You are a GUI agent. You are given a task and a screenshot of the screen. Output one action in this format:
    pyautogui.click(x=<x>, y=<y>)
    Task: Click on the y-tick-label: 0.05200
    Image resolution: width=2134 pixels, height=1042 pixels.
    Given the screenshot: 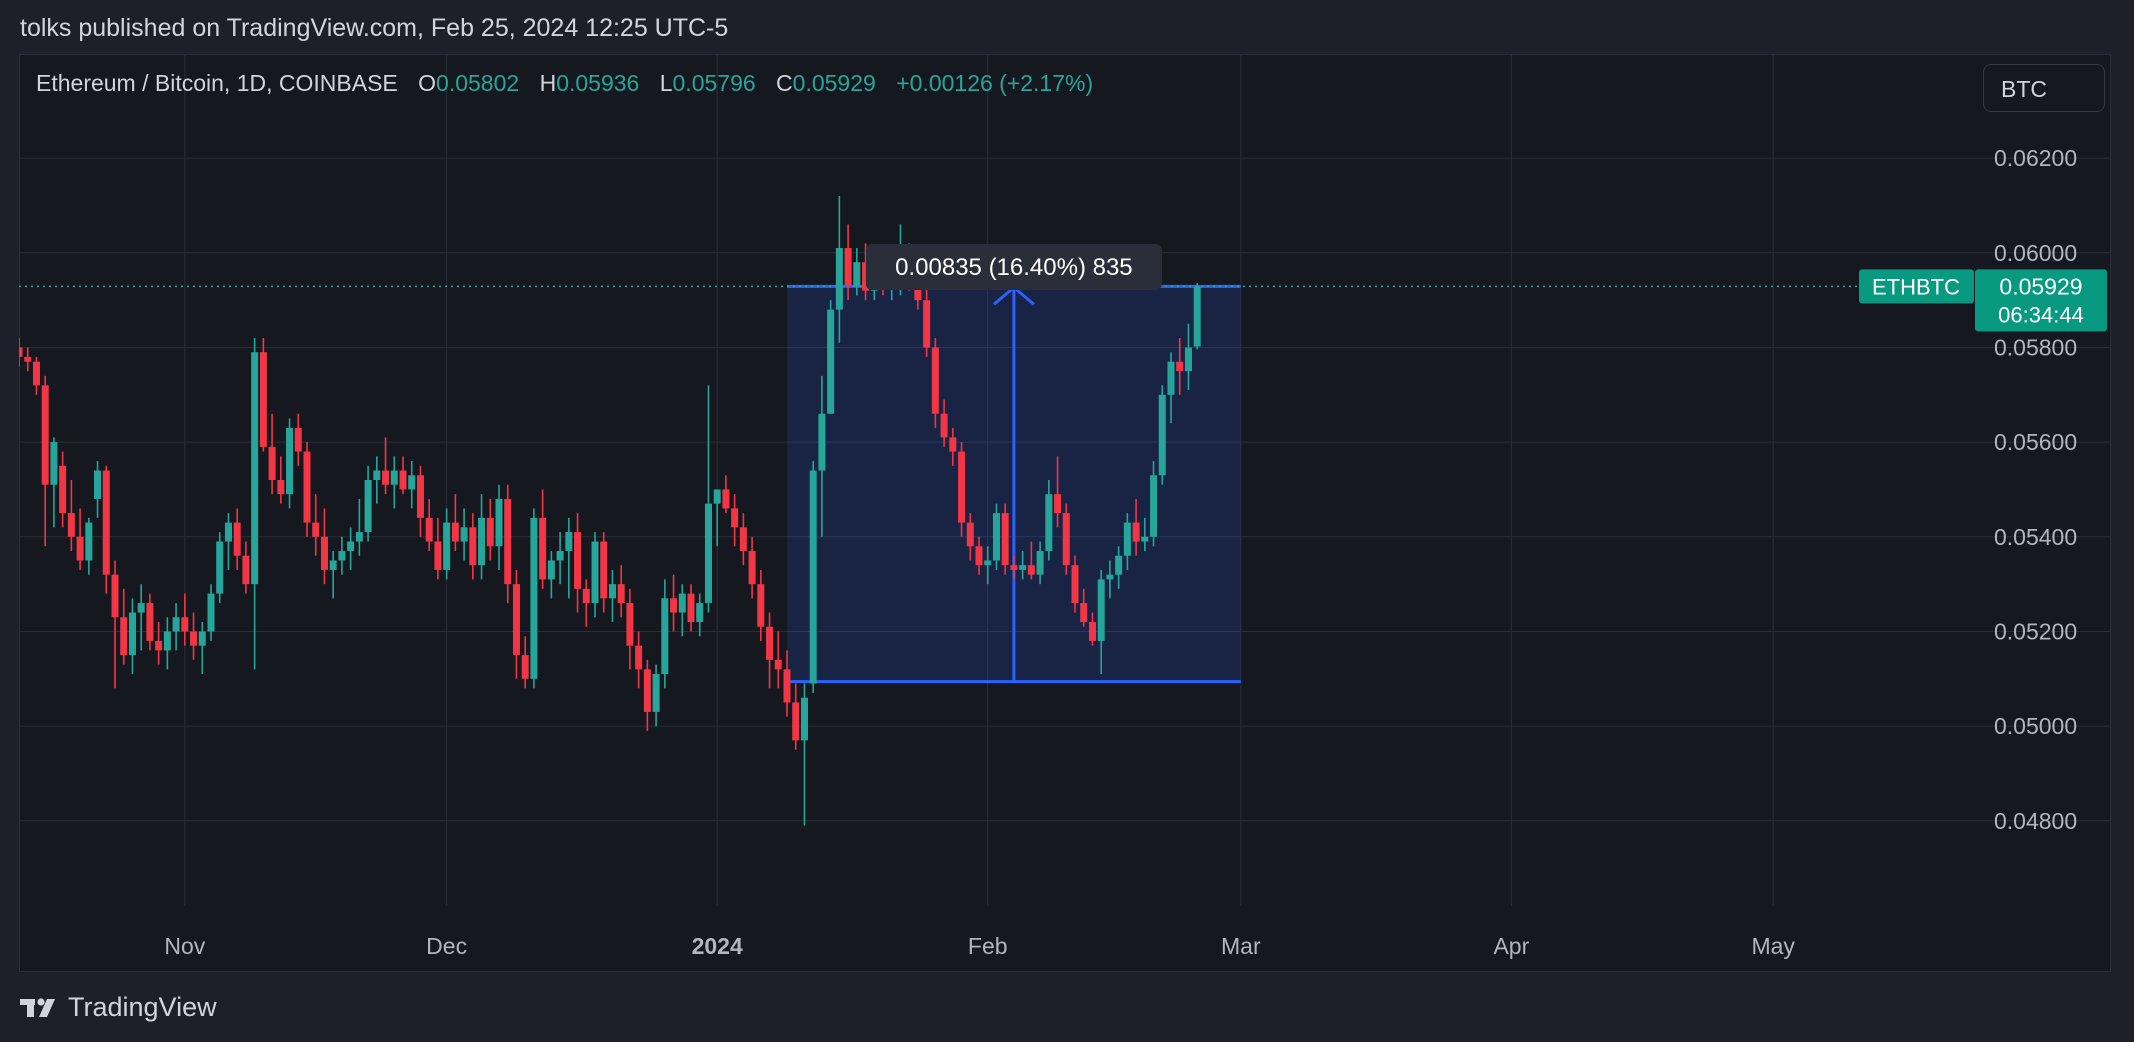 What is the action you would take?
    pyautogui.click(x=2035, y=631)
    